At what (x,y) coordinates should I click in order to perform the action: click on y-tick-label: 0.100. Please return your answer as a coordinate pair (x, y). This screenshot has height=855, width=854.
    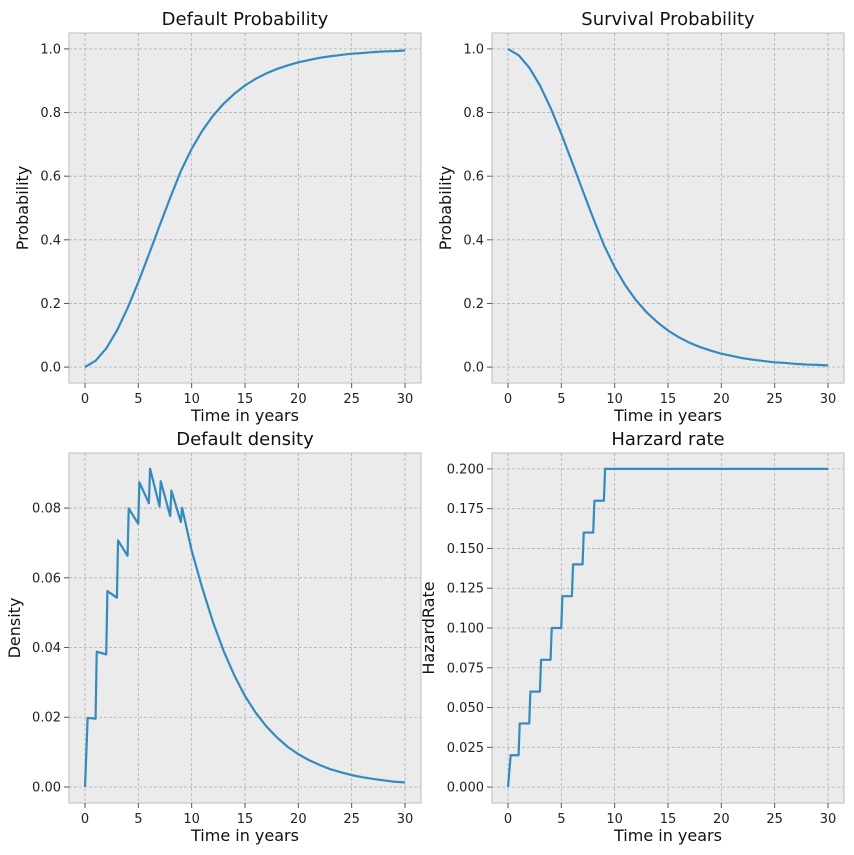
    Looking at the image, I should click on (465, 629).